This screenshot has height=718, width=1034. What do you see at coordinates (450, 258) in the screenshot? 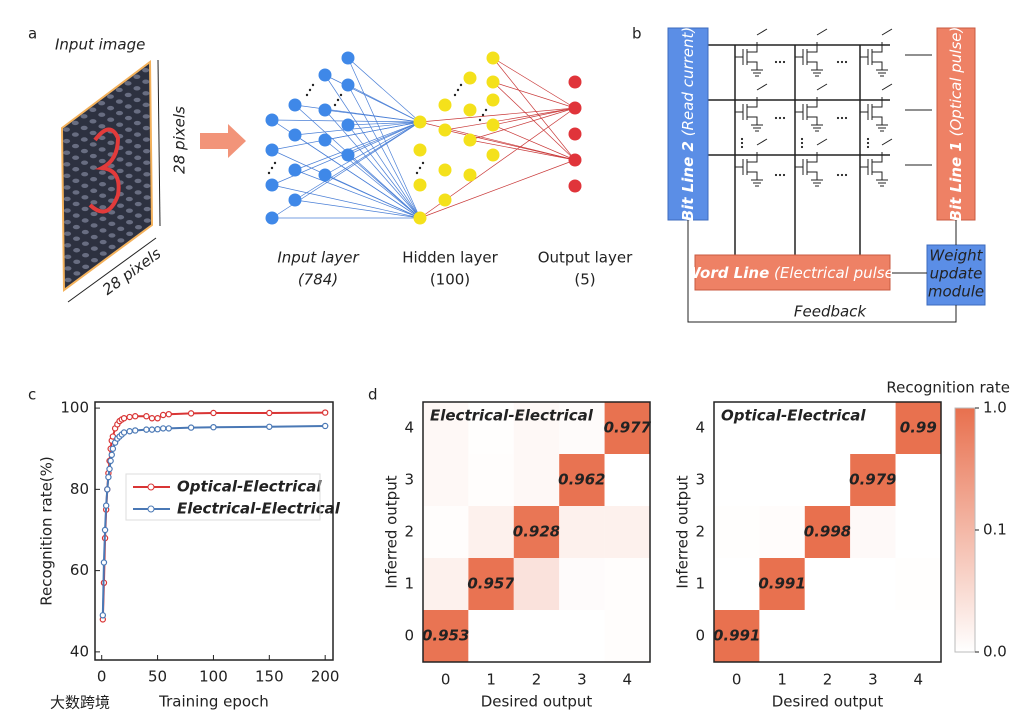
I see `layer-name: Hidden layer` at bounding box center [450, 258].